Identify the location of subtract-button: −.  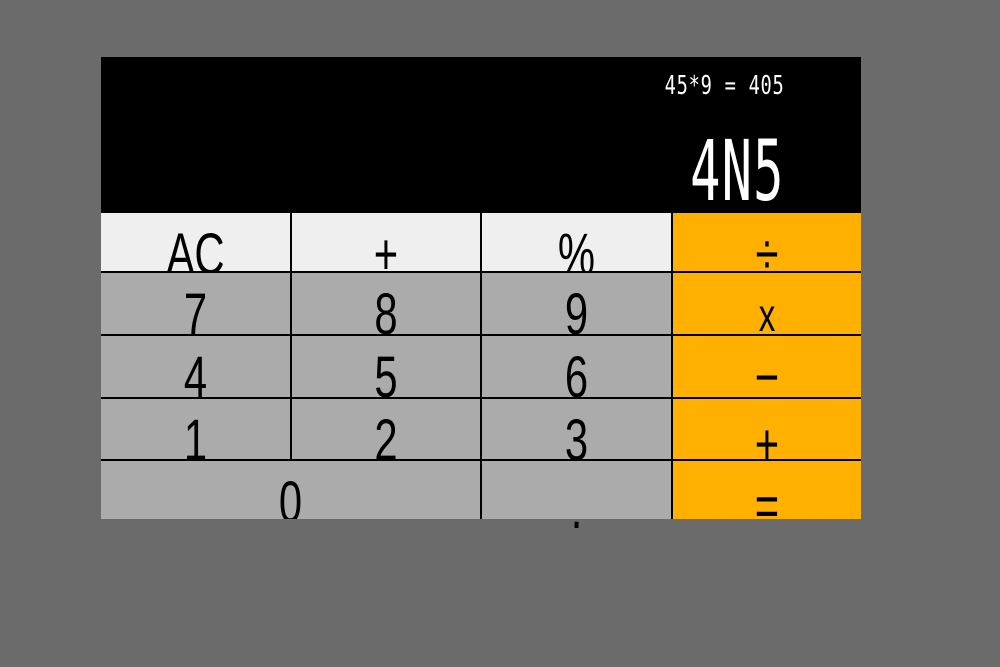
(767, 367).